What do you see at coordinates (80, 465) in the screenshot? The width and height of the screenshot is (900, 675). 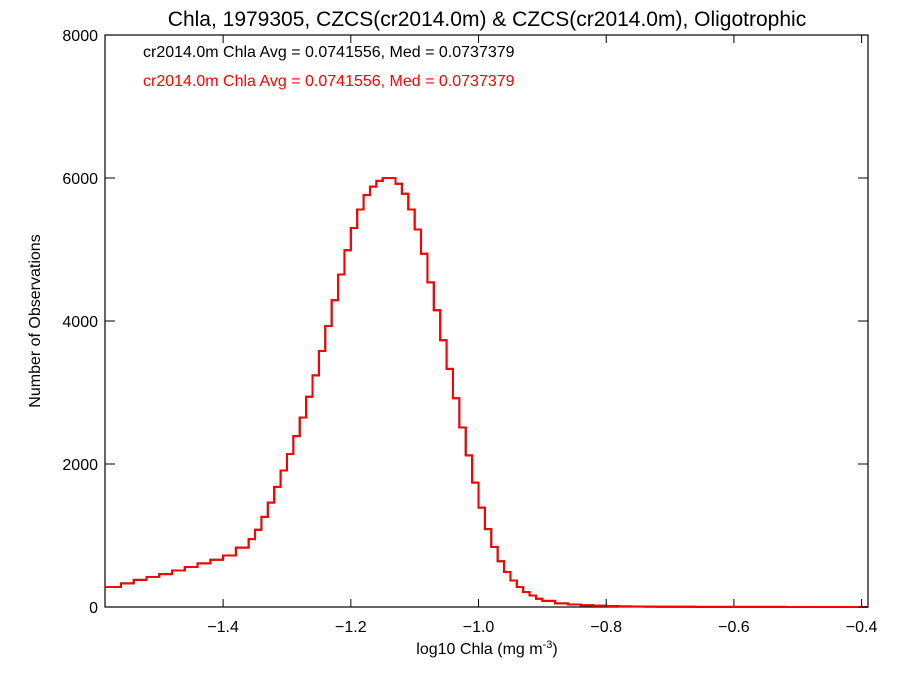 I see `y-tick-label: 2000` at bounding box center [80, 465].